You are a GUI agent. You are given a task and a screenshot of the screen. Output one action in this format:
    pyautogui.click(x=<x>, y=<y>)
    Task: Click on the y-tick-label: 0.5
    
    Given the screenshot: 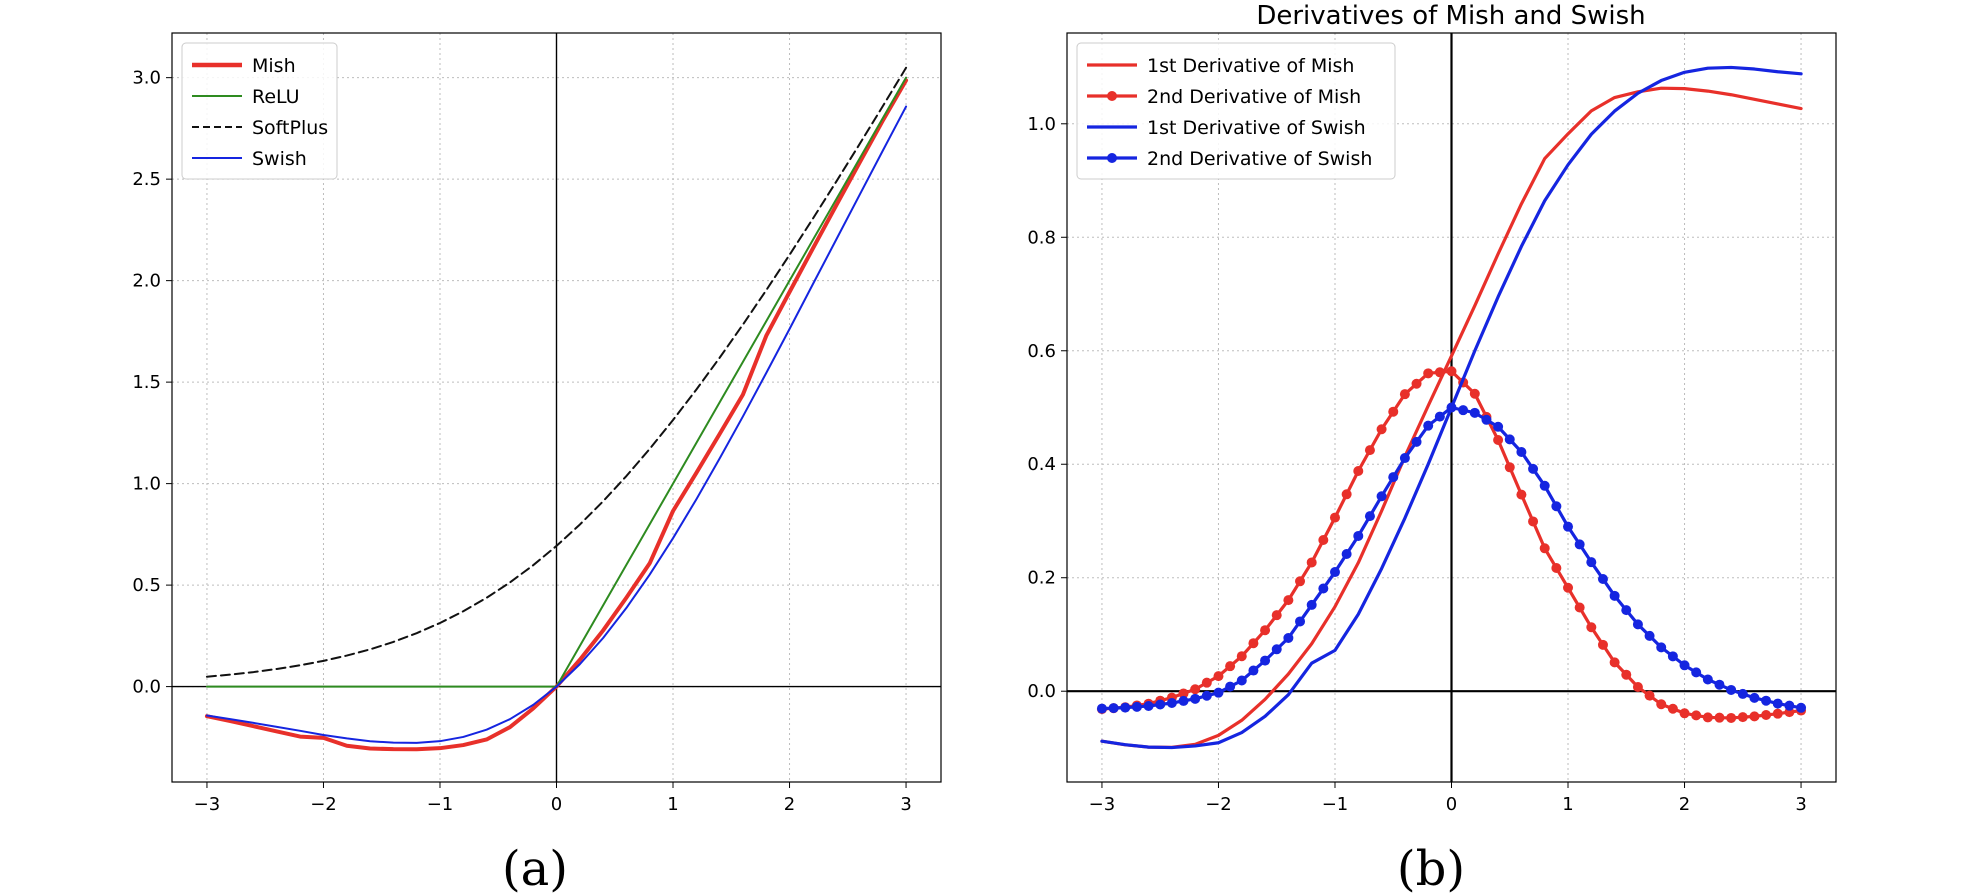 What is the action you would take?
    pyautogui.click(x=146, y=585)
    